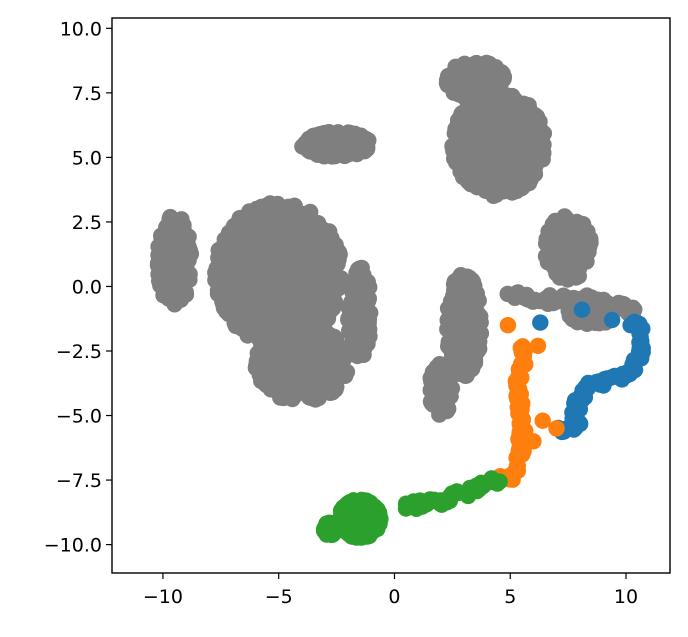 Image resolution: width=688 pixels, height=637 pixels. What do you see at coordinates (73, 546) in the screenshot?
I see `y-tick-label: −10.0` at bounding box center [73, 546].